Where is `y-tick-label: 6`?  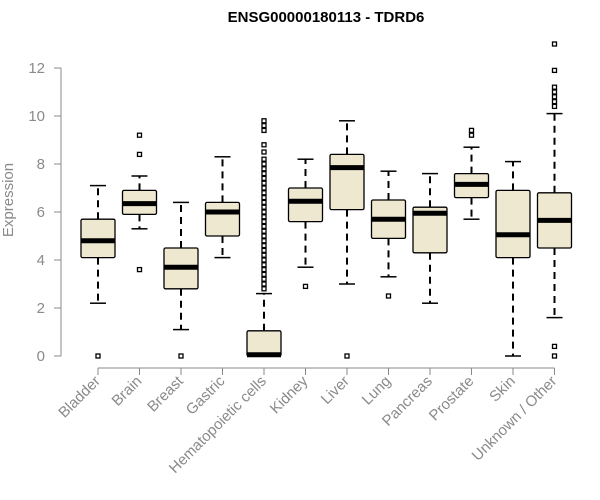 y-tick-label: 6 is located at coordinates (41, 212).